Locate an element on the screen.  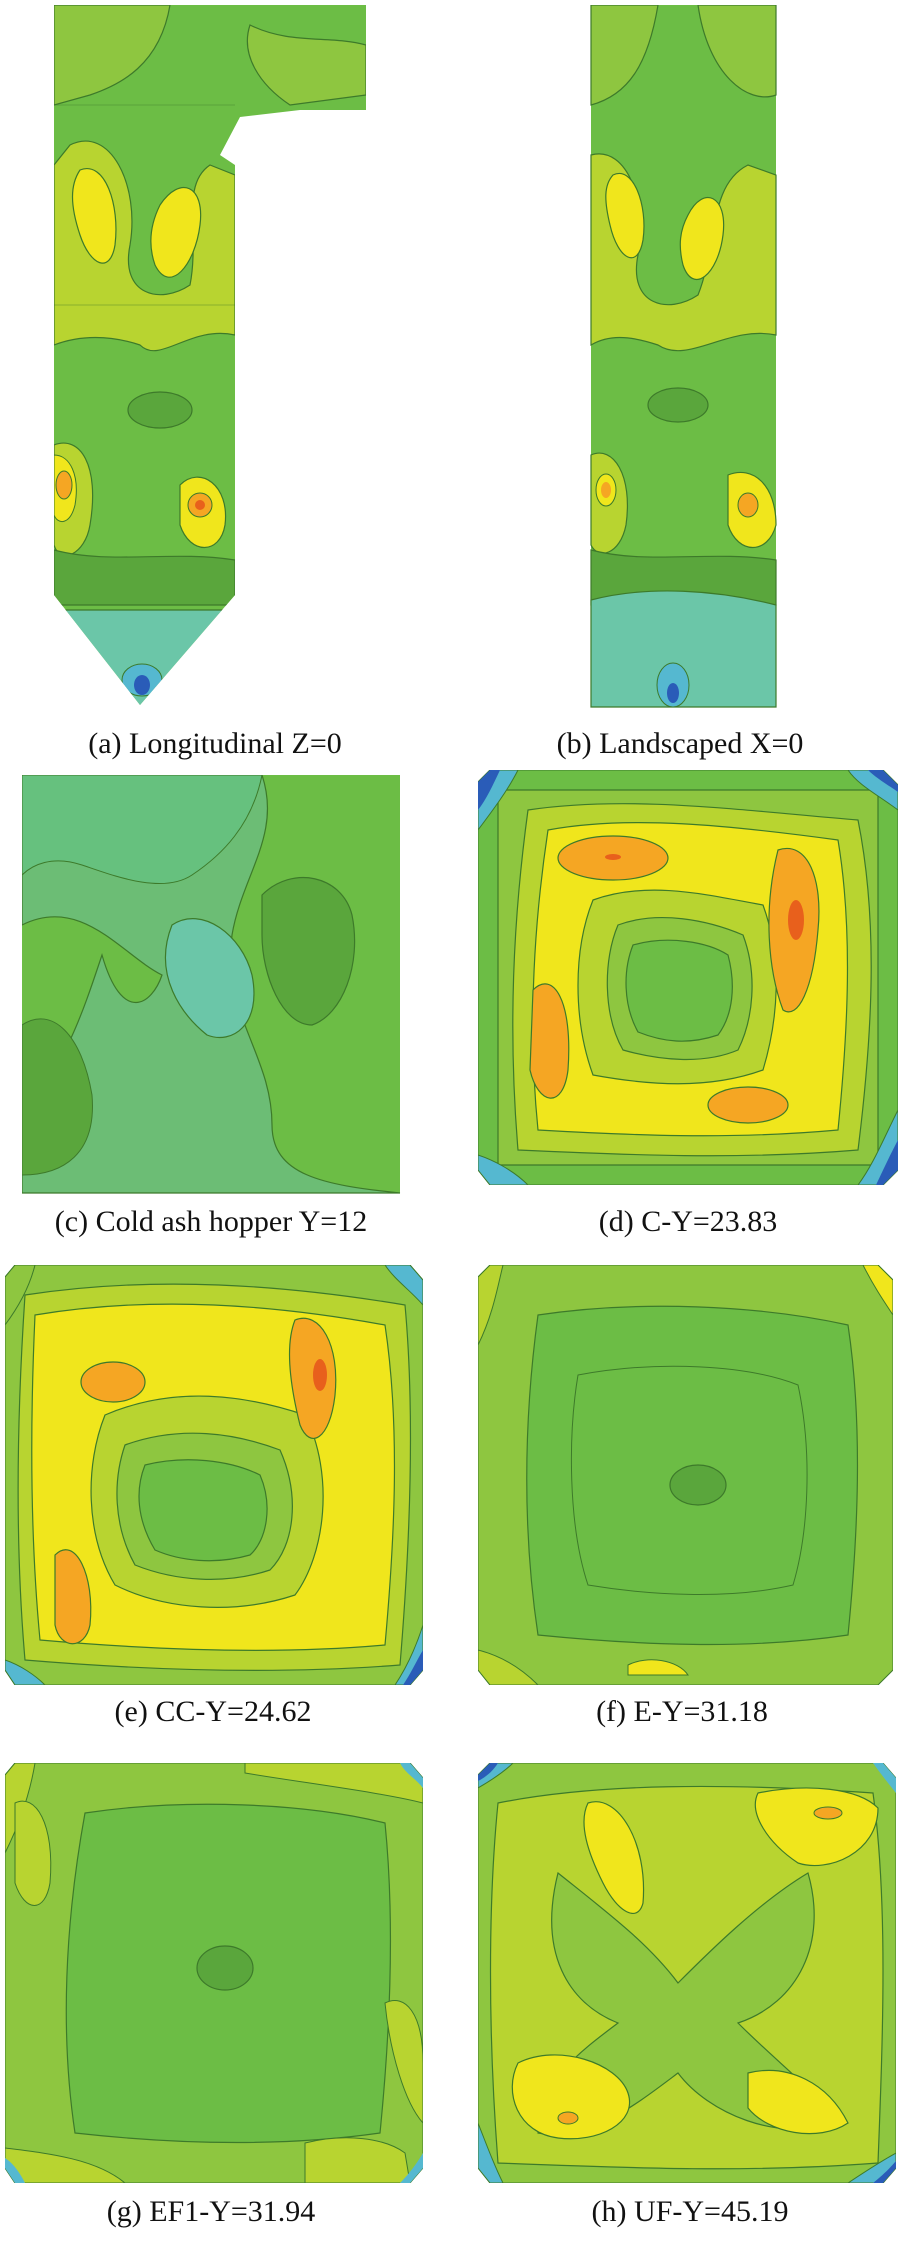
caption-e: (e) CC-Y=24.62 is located at coordinates (213, 1711).